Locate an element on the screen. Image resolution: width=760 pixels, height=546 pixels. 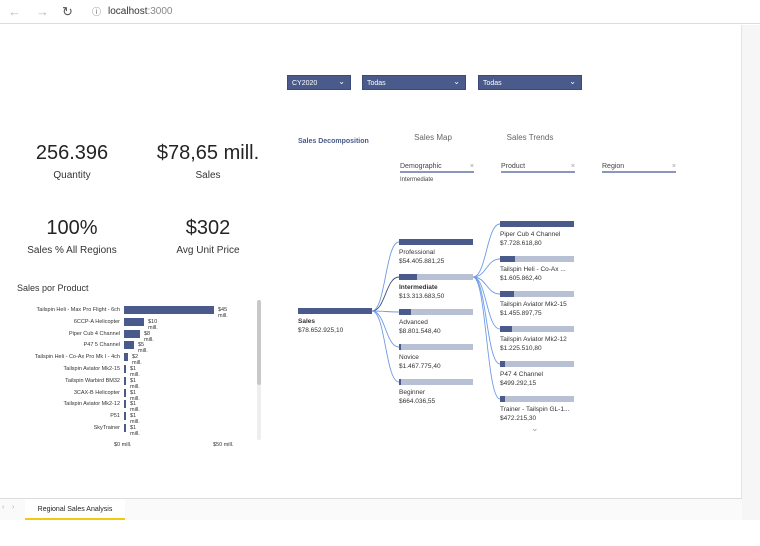
tree-node: Tailspin Aviator Mk2-12 $1.225.510,80 is located at coordinates (537, 339).